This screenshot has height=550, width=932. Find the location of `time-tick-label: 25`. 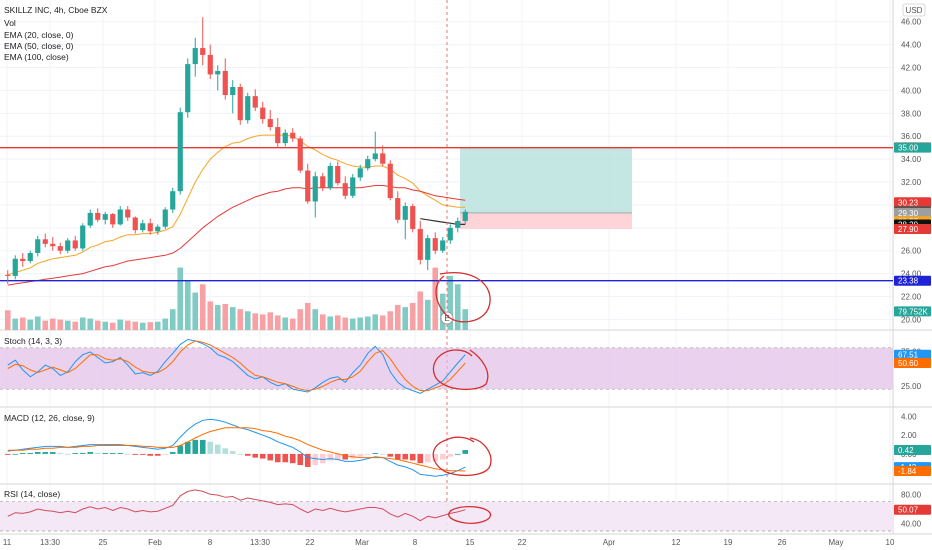

time-tick-label: 25 is located at coordinates (103, 542).